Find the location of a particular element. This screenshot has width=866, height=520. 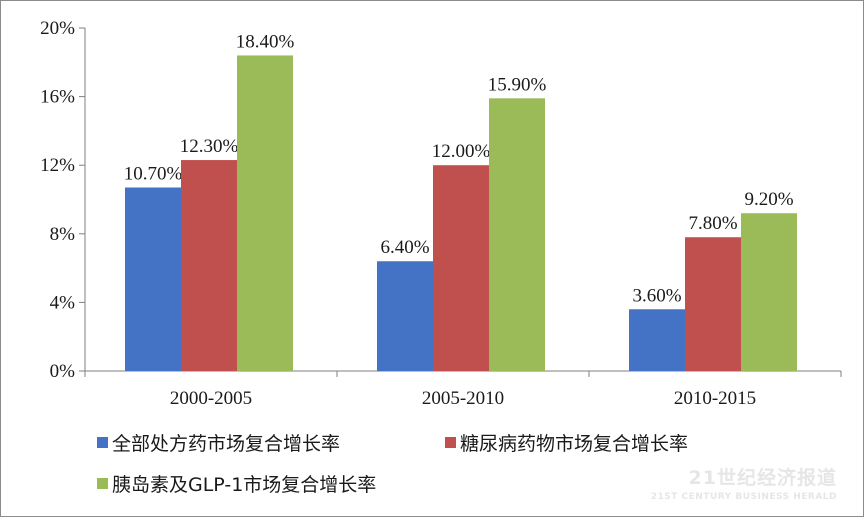

legend-item-diabetes: 糖尿病药物市场复合增长率 is located at coordinates (566, 442).